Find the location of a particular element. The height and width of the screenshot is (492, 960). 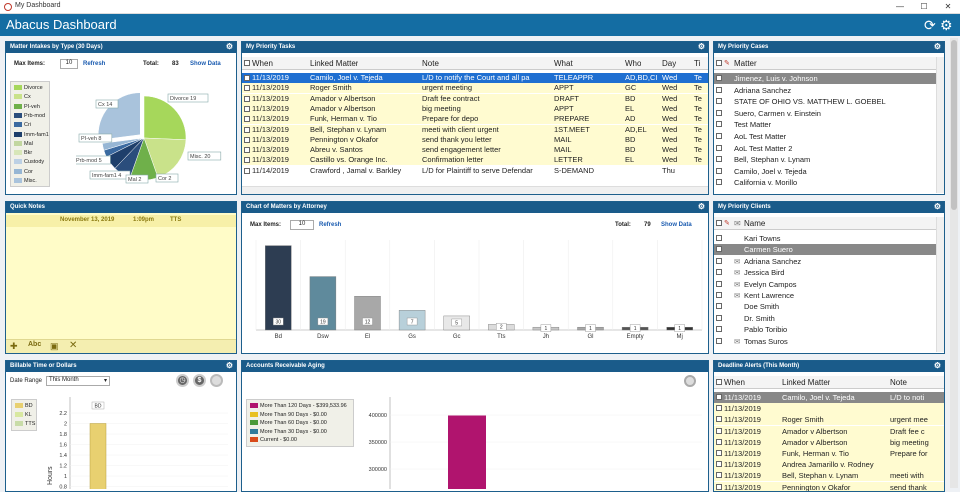

table-row: 11/13/2019 Amador v Albertson Draft fee c is located at coordinates (829, 431).